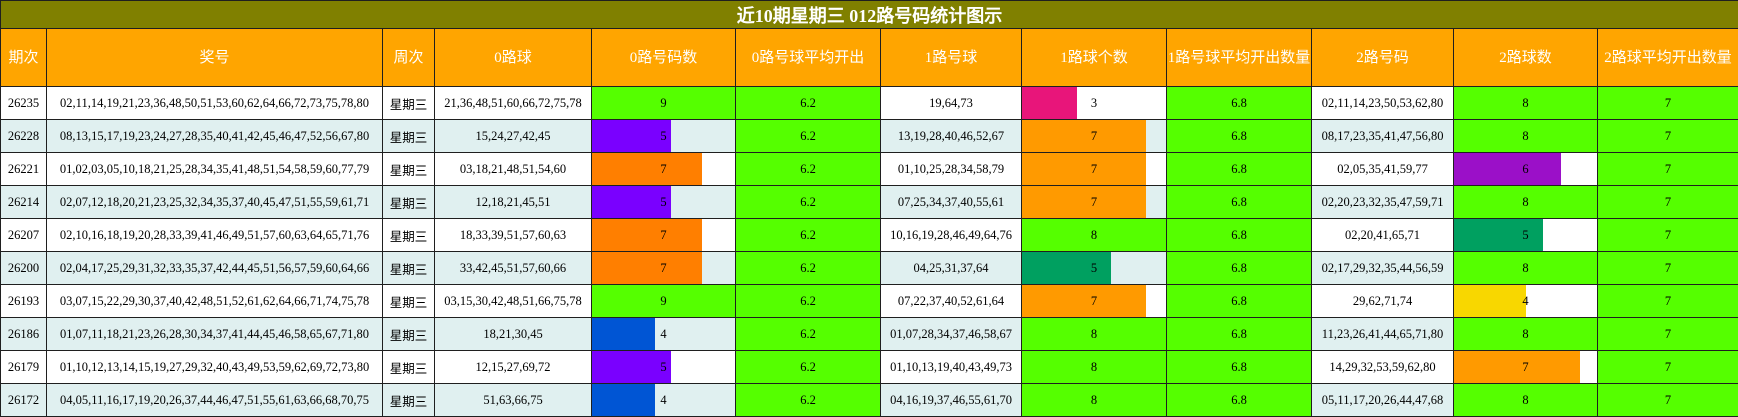 Image resolution: width=1738 pixels, height=417 pixels. What do you see at coordinates (1094, 334) in the screenshot?
I see `road1-count-cell: 8` at bounding box center [1094, 334].